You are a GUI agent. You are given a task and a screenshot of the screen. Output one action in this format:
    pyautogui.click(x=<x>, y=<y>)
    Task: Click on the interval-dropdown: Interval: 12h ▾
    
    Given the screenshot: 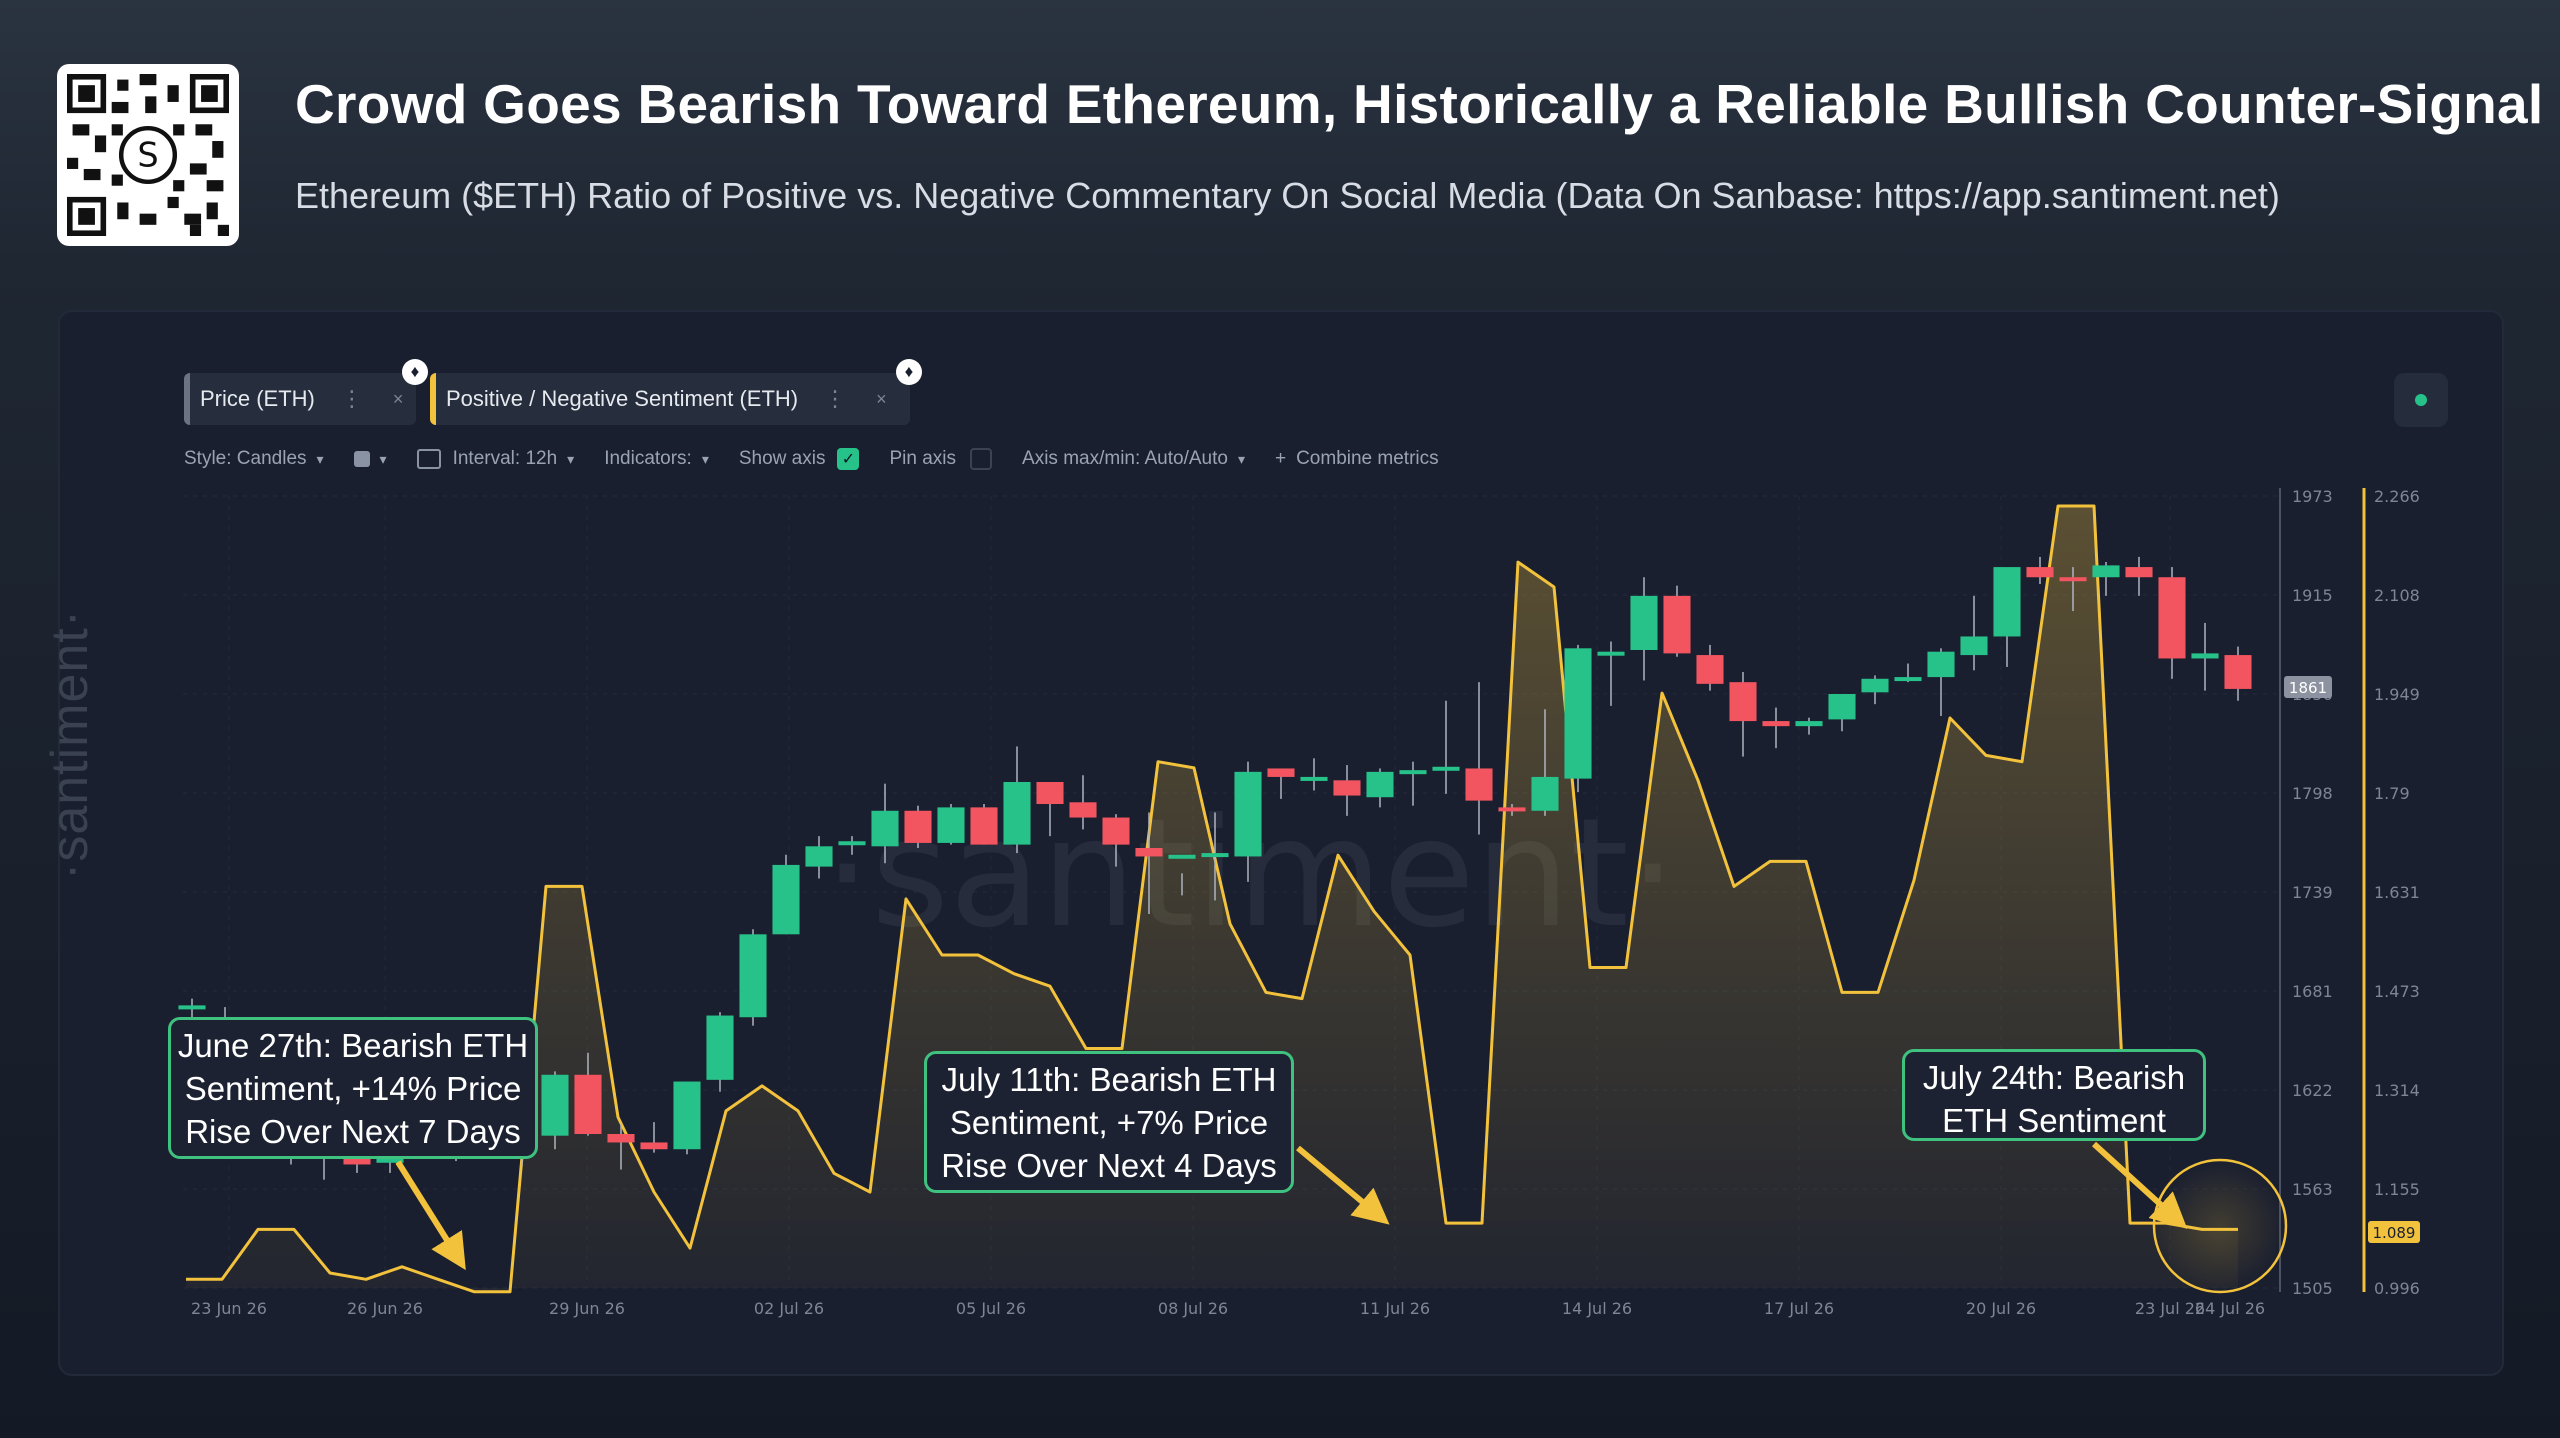 What is the action you would take?
    pyautogui.click(x=495, y=459)
    